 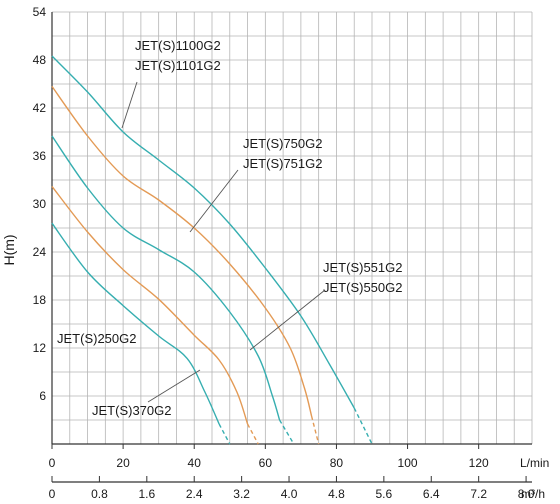 What do you see at coordinates (336, 494) in the screenshot?
I see `x2-tick-label: 4.8` at bounding box center [336, 494].